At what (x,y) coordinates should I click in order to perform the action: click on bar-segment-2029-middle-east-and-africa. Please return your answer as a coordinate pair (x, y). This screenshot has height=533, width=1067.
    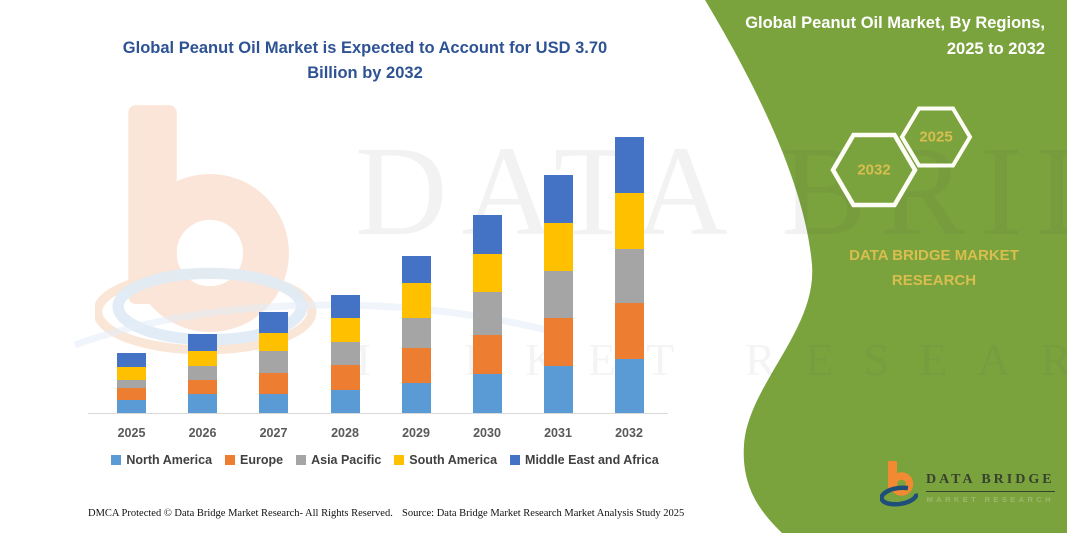
    Looking at the image, I should click on (416, 269).